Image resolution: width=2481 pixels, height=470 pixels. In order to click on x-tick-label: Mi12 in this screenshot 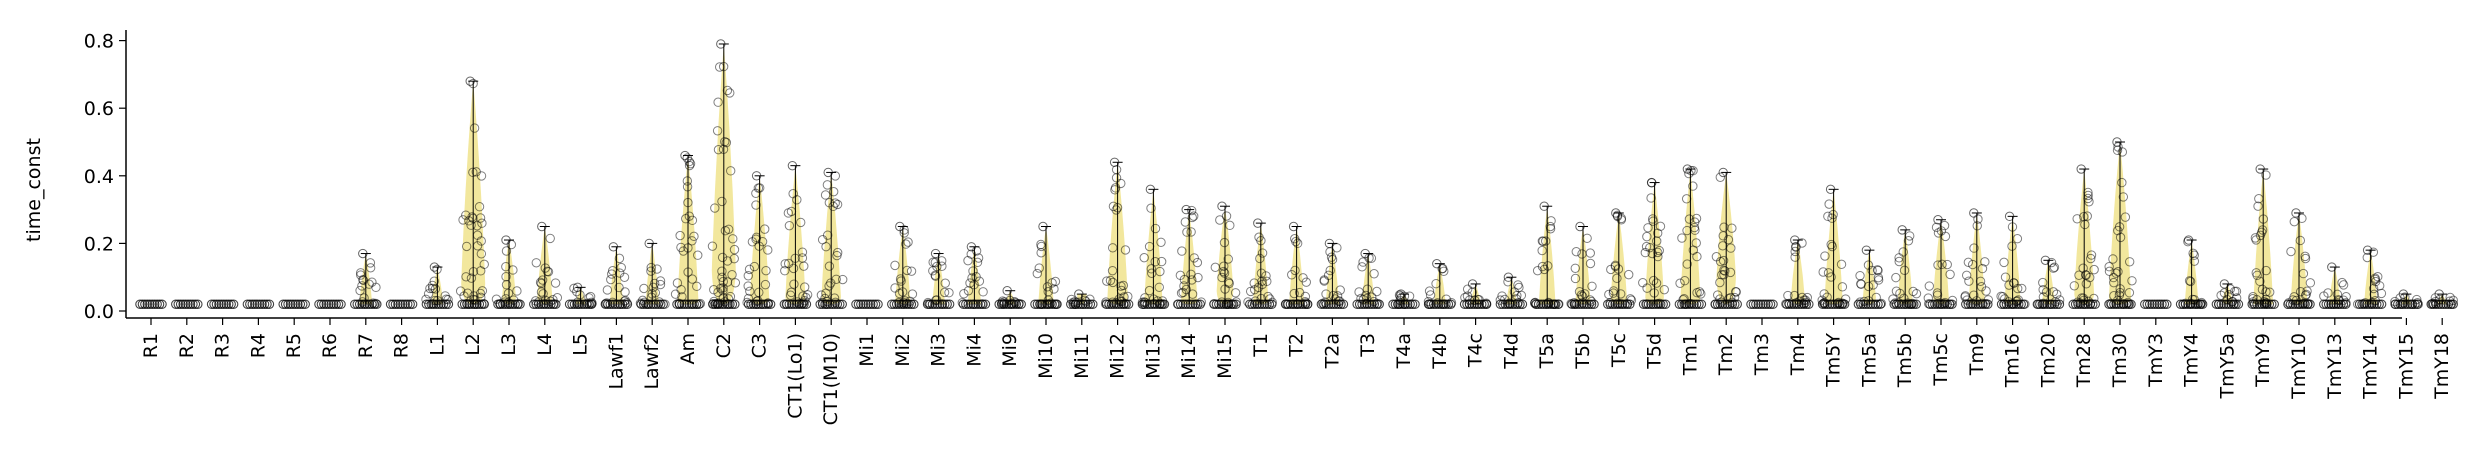, I will do `click(1118, 356)`.